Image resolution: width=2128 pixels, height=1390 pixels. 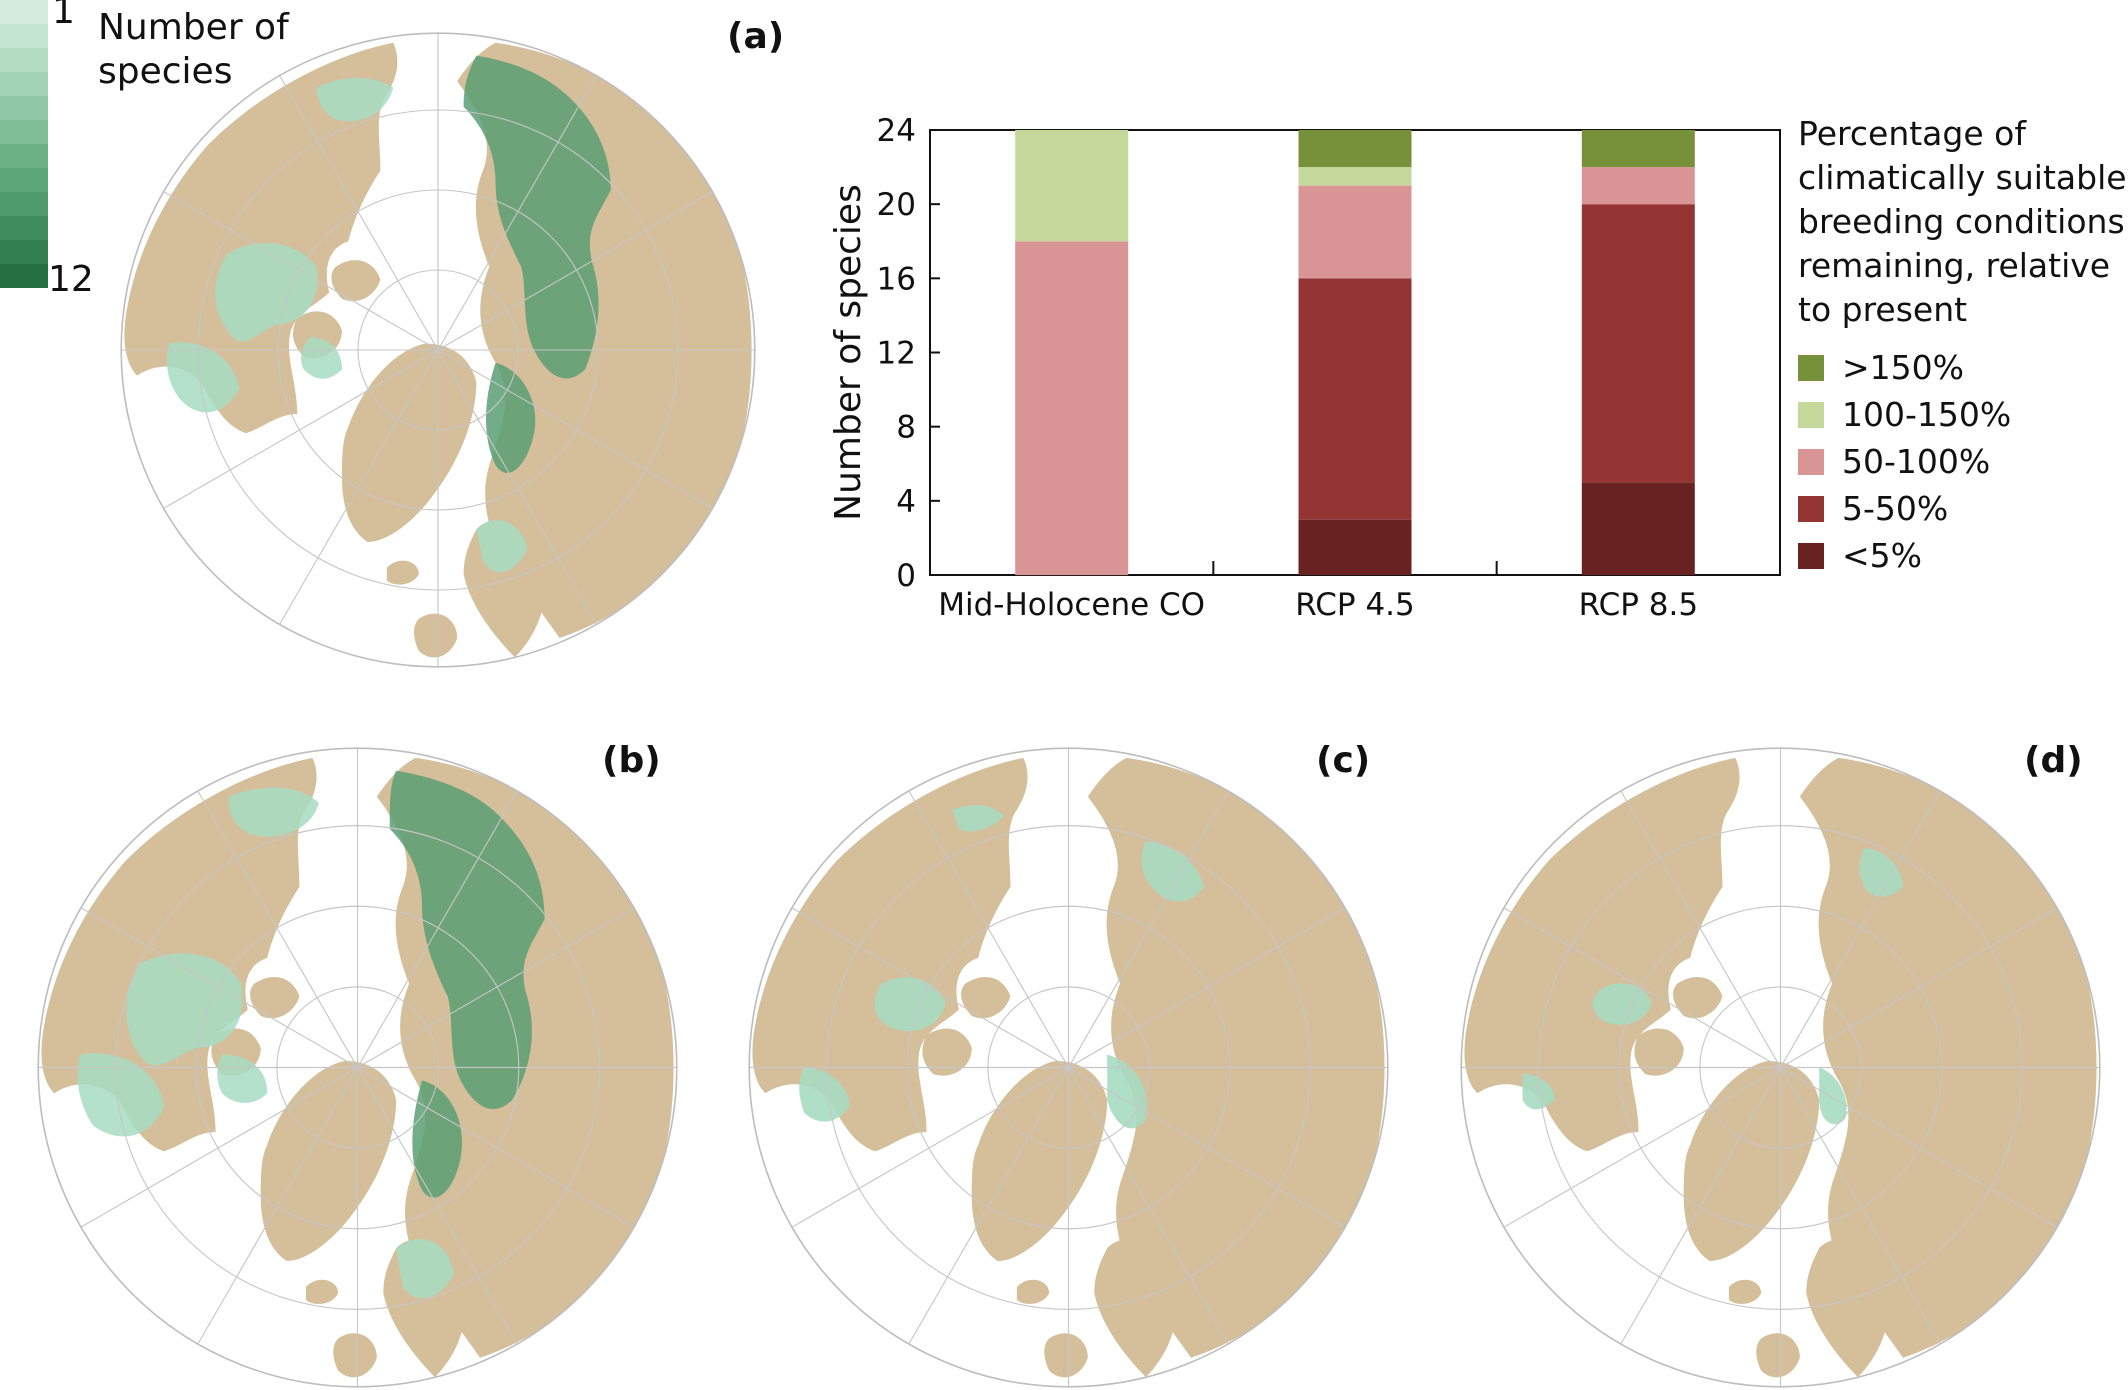 I want to click on species-colorbar, so click(x=24, y=144).